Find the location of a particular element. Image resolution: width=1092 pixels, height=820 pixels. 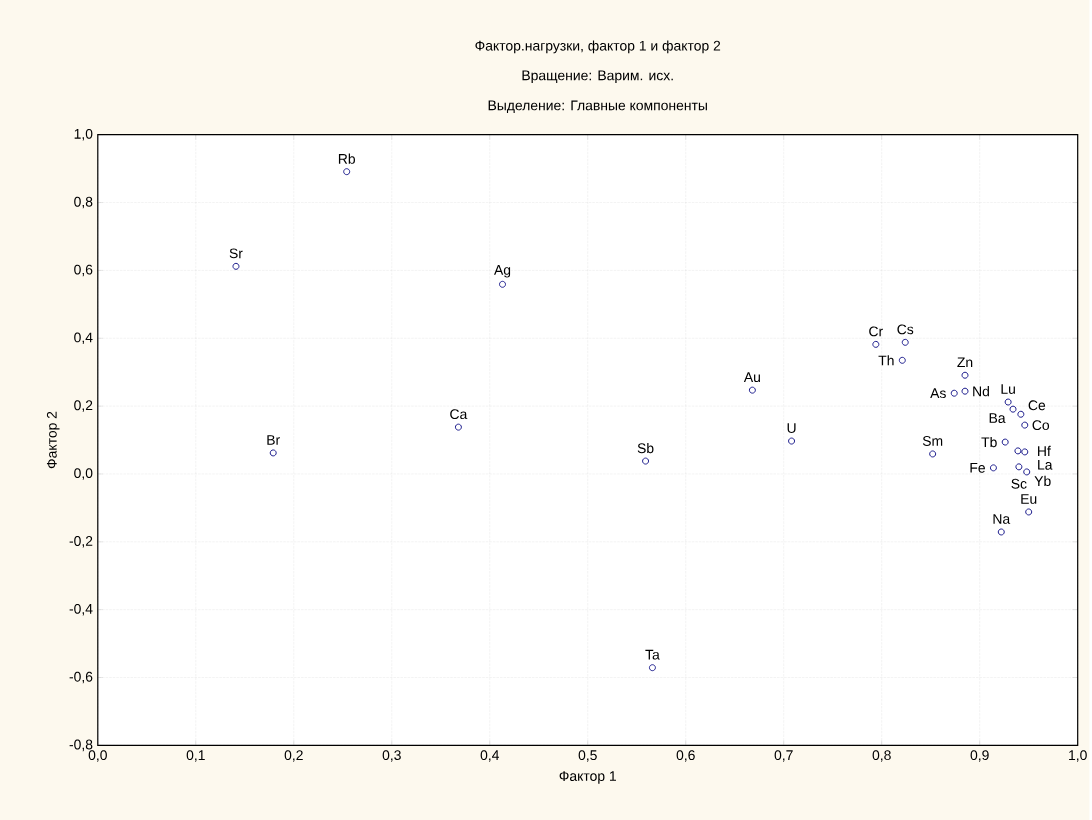

x-tick-label: 0,7 is located at coordinates (783, 756).